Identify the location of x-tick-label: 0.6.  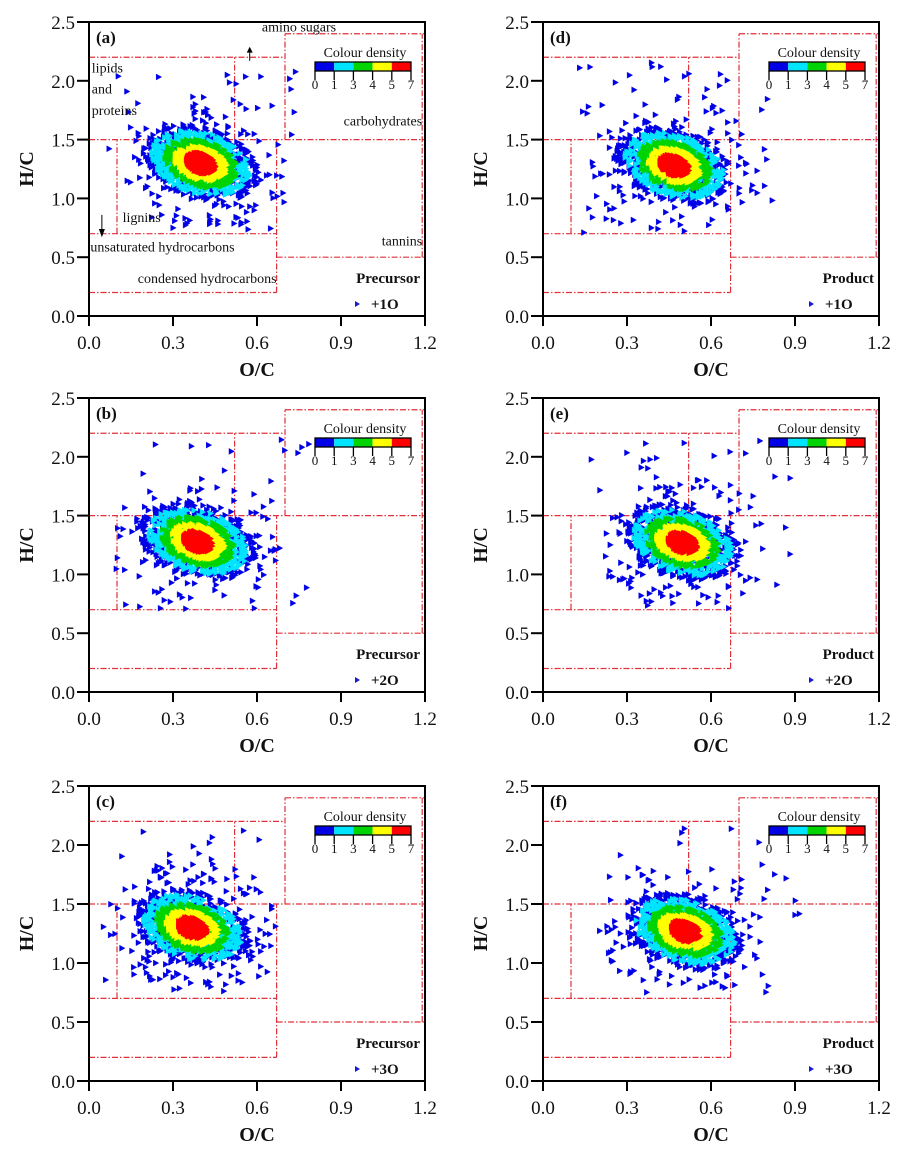
(257, 343).